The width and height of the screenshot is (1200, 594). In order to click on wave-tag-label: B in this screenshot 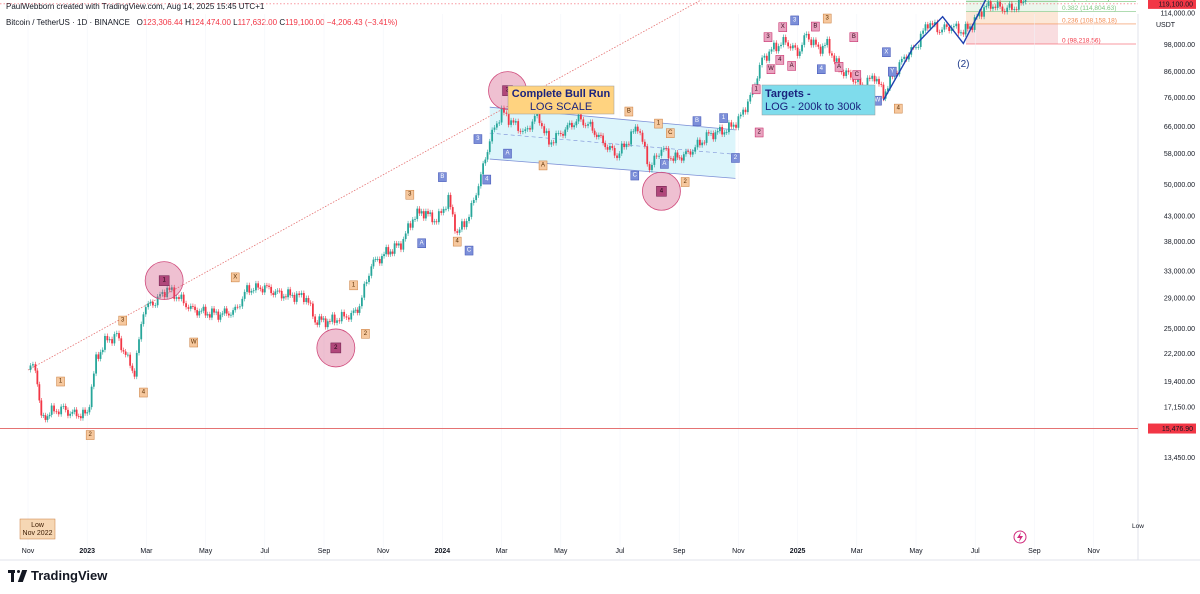, I will do `click(629, 112)`.